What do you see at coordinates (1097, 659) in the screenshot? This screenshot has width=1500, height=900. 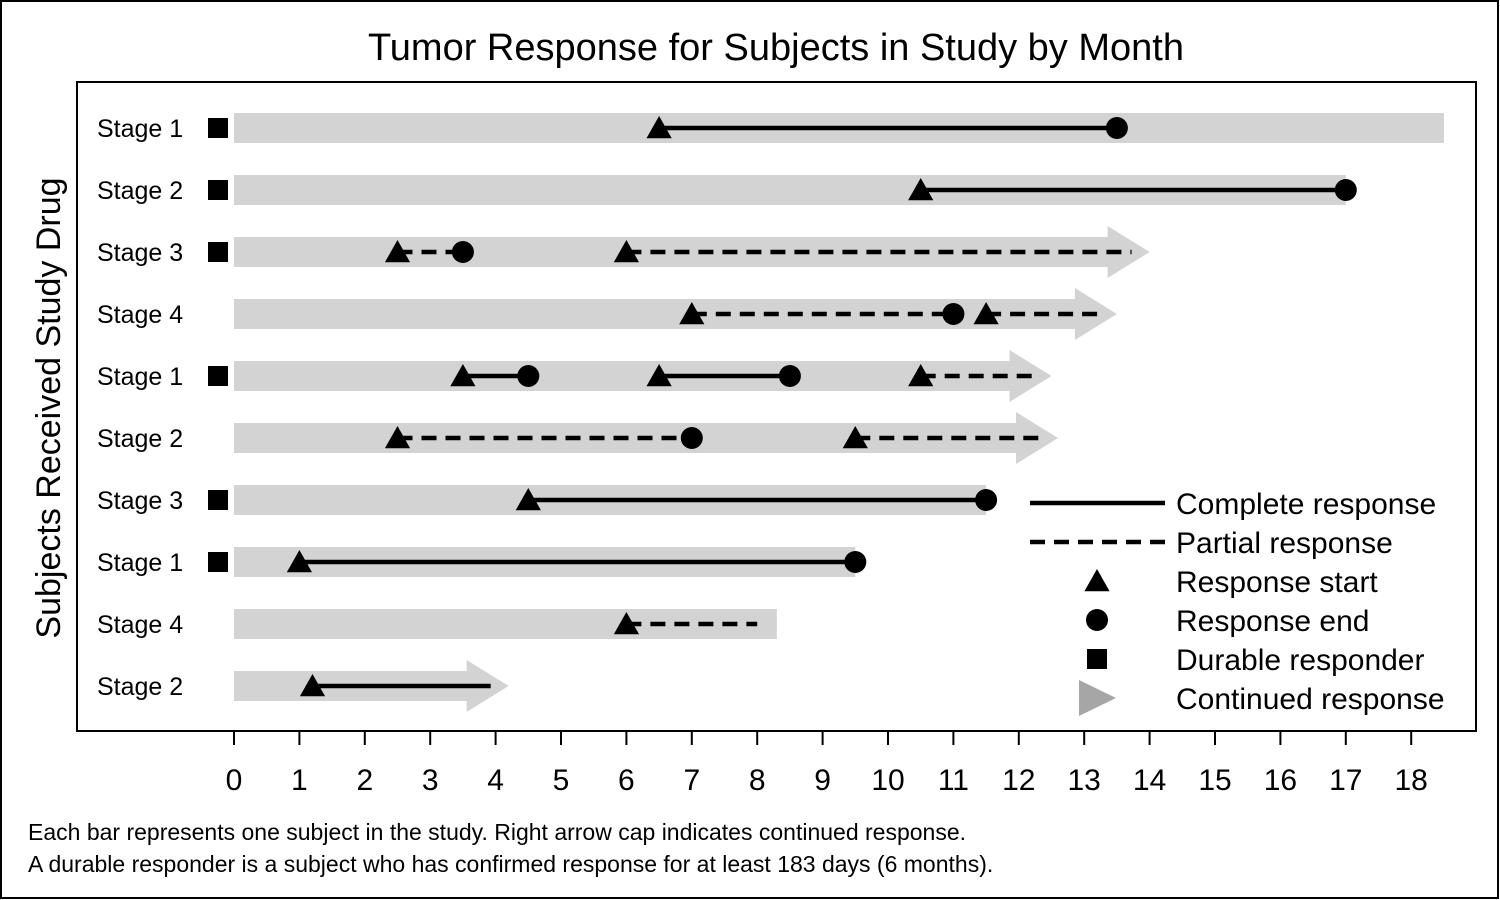 I see `legend-square-swatch` at bounding box center [1097, 659].